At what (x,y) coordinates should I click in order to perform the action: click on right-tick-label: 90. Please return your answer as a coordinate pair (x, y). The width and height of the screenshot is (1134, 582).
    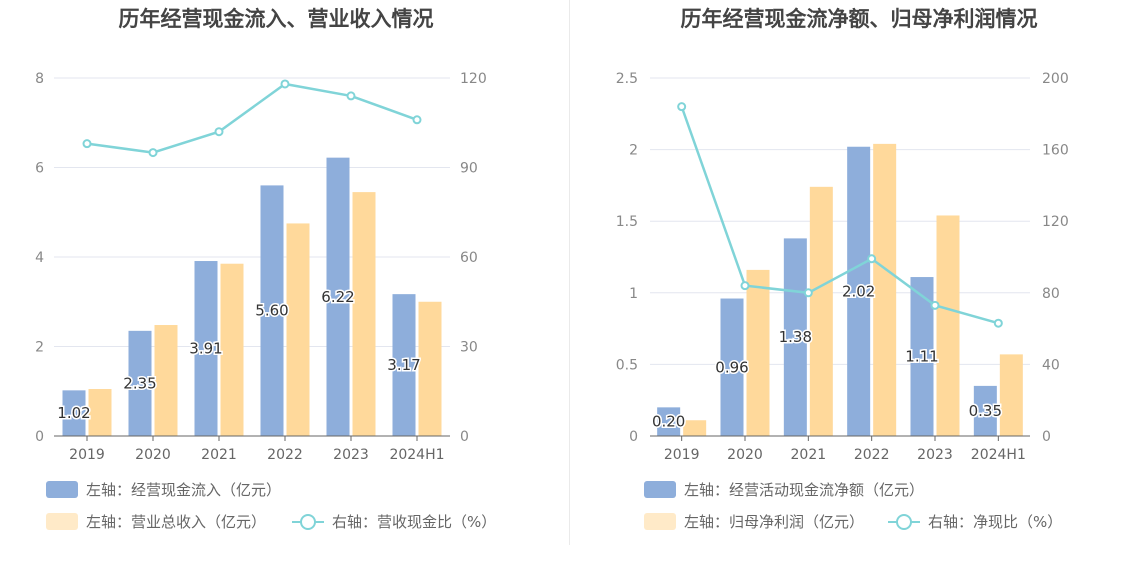
    Looking at the image, I should click on (469, 169).